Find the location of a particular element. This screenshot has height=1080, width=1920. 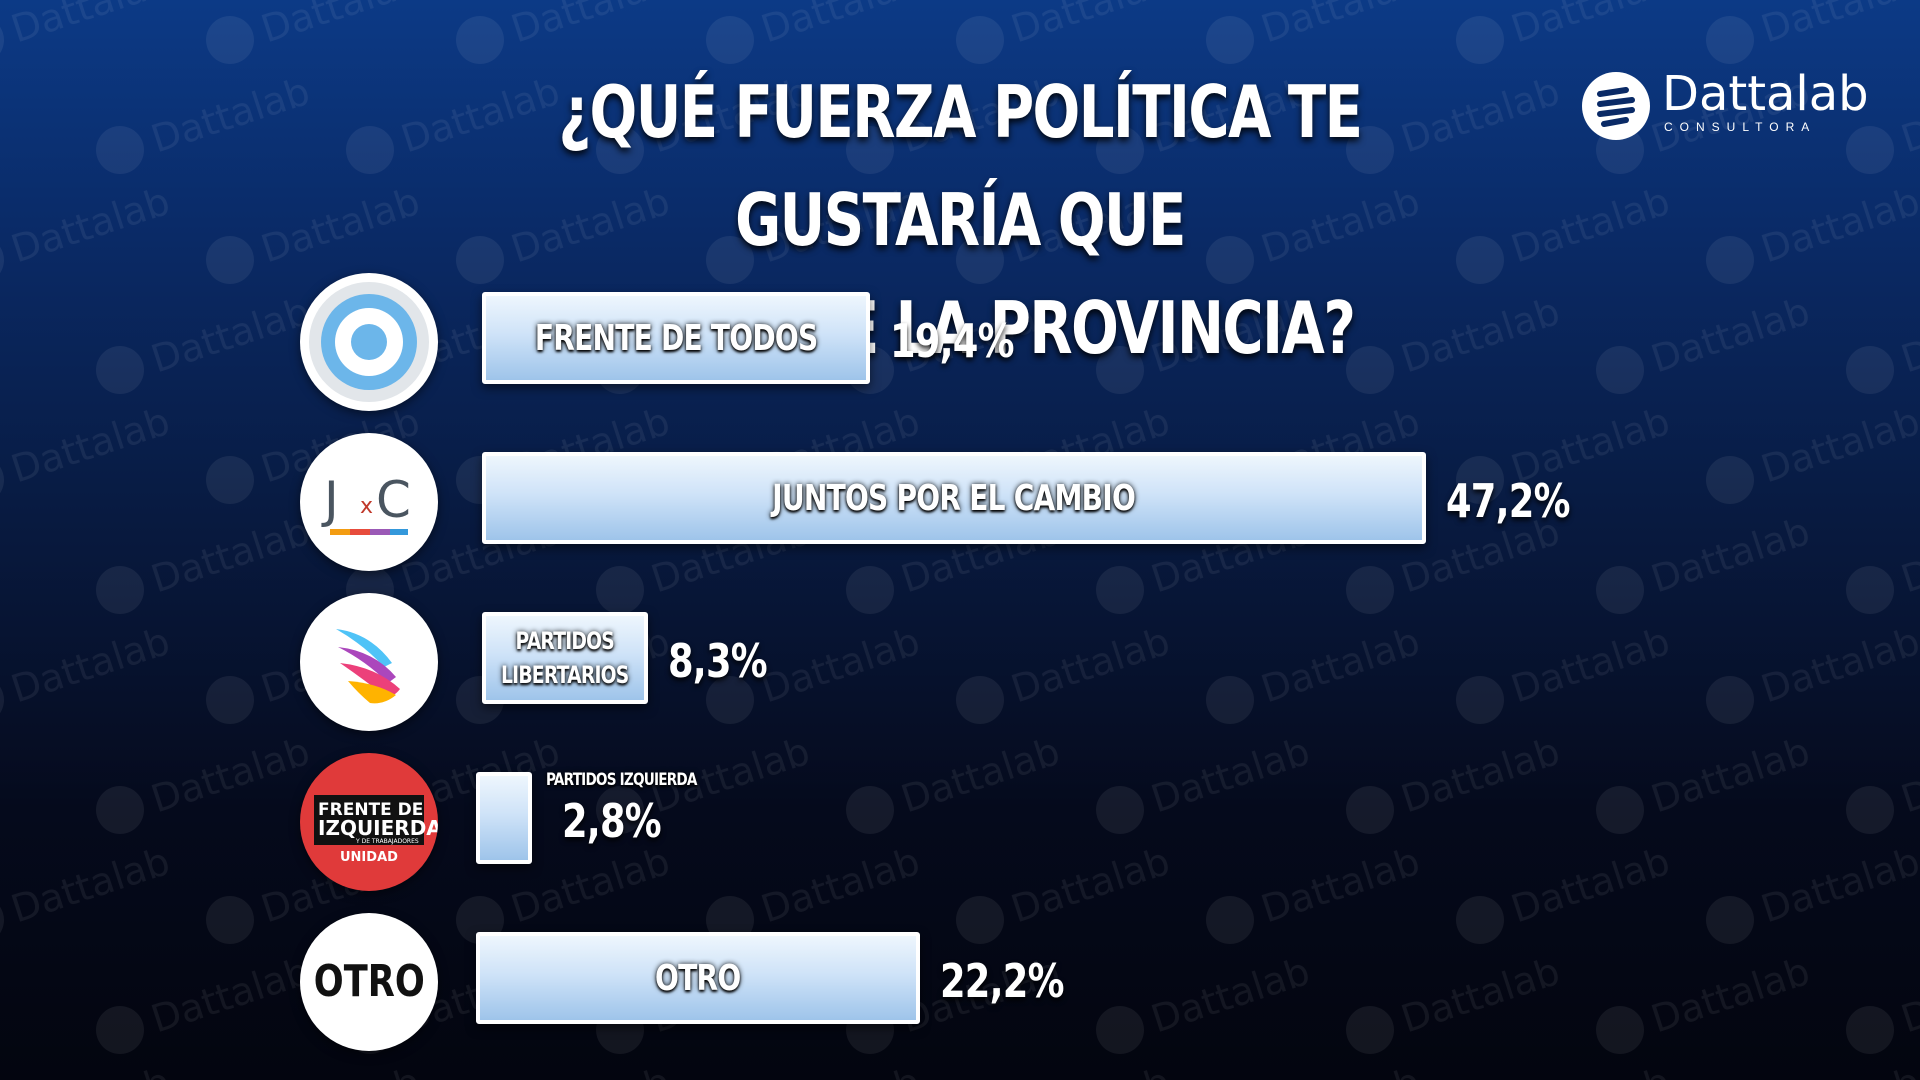

bar-label-partidos-izquierda: PARTIDOS IZQUIERDA is located at coordinates (621, 780).